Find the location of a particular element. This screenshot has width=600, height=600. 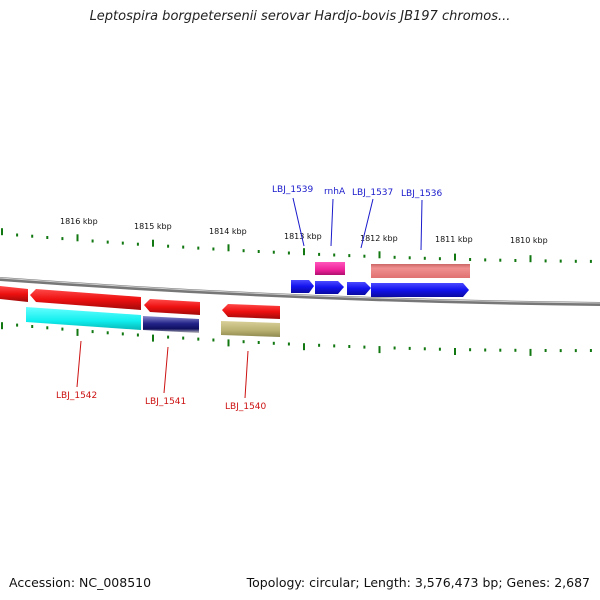

chromosome-backbone-highlight is located at coordinates (300, 290).